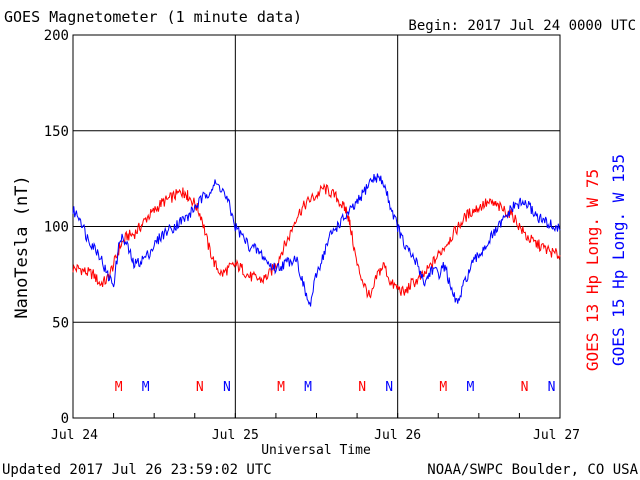  Describe the element at coordinates (153, 17) in the screenshot. I see `chart-title: GOES Magnetometer (1 minute data)` at that location.